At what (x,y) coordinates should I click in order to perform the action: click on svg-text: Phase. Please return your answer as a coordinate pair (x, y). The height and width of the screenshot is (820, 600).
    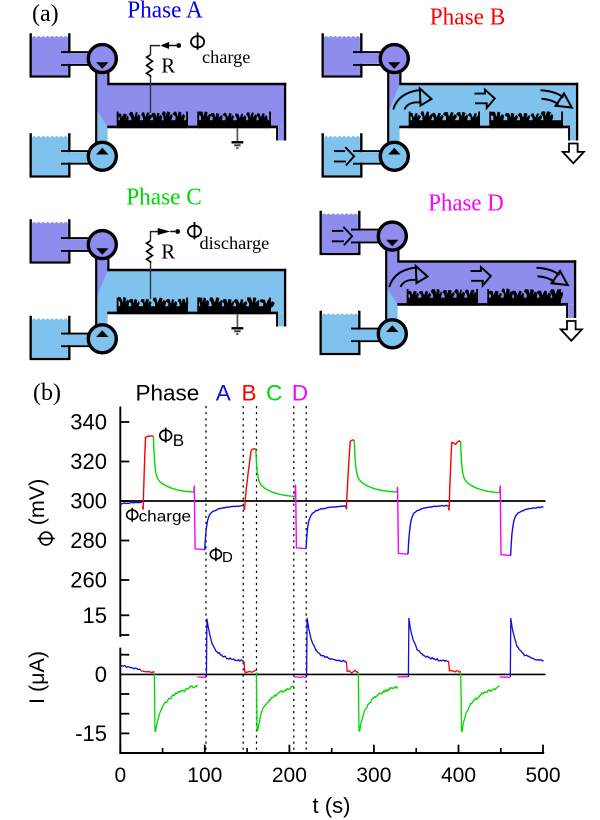
    Looking at the image, I should click on (167, 393).